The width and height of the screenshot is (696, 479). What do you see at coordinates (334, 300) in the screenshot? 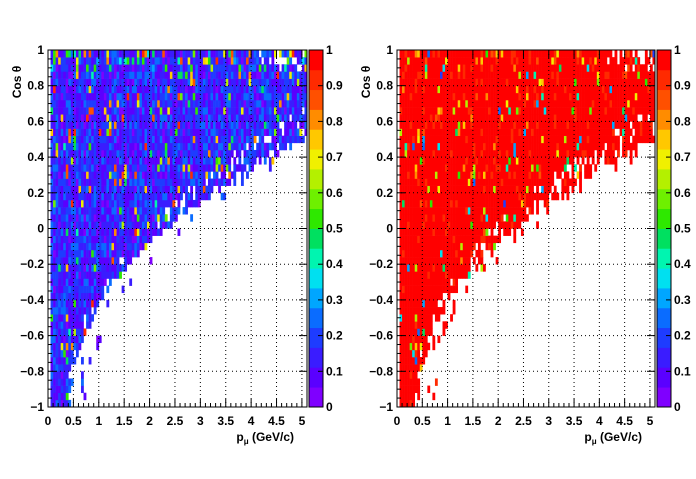
I see `color-bar-tick-label: 0.3` at bounding box center [334, 300].